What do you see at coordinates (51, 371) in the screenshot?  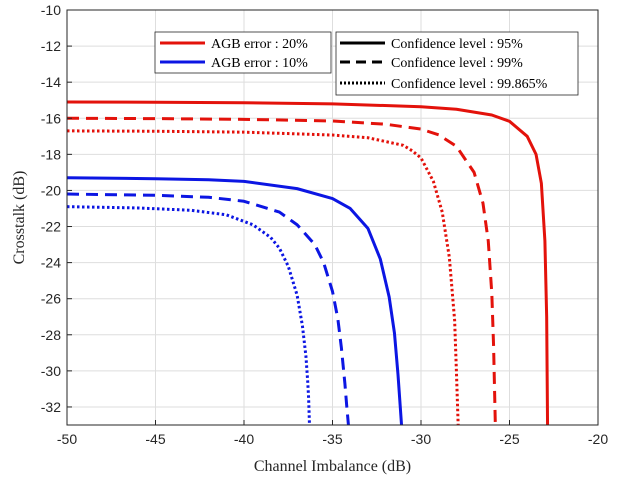 I see `y-tick-label: -30` at bounding box center [51, 371].